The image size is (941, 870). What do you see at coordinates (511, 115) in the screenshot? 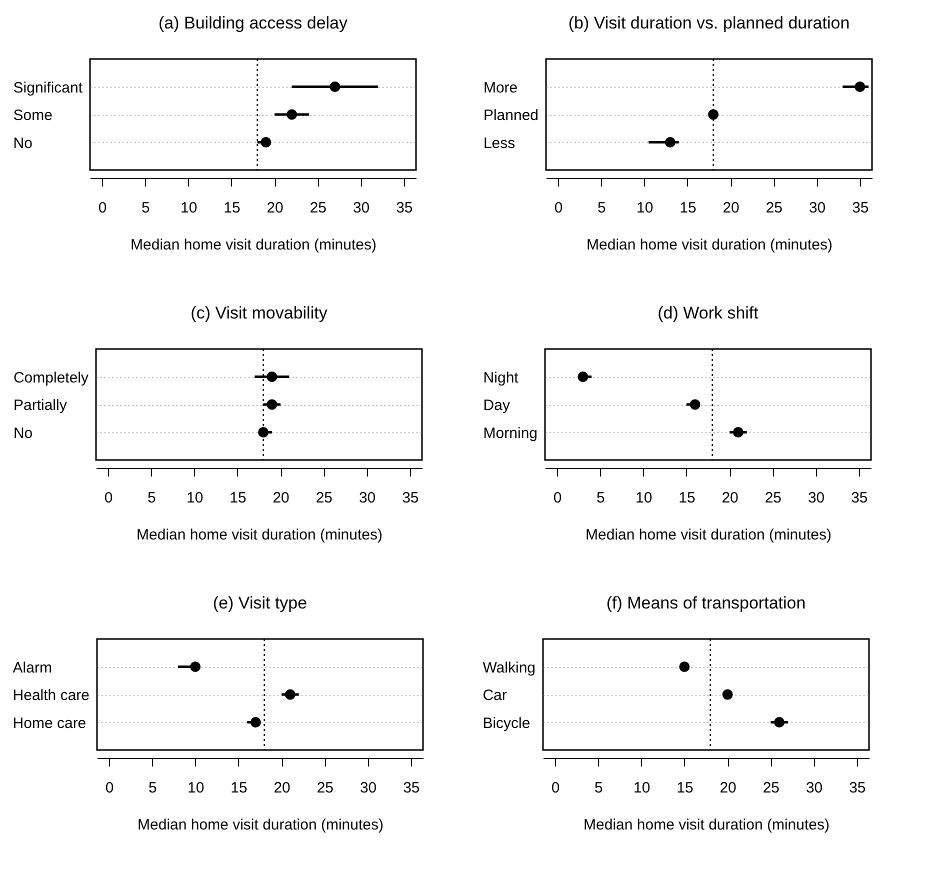
I see `y-tick-label: Planned` at bounding box center [511, 115].